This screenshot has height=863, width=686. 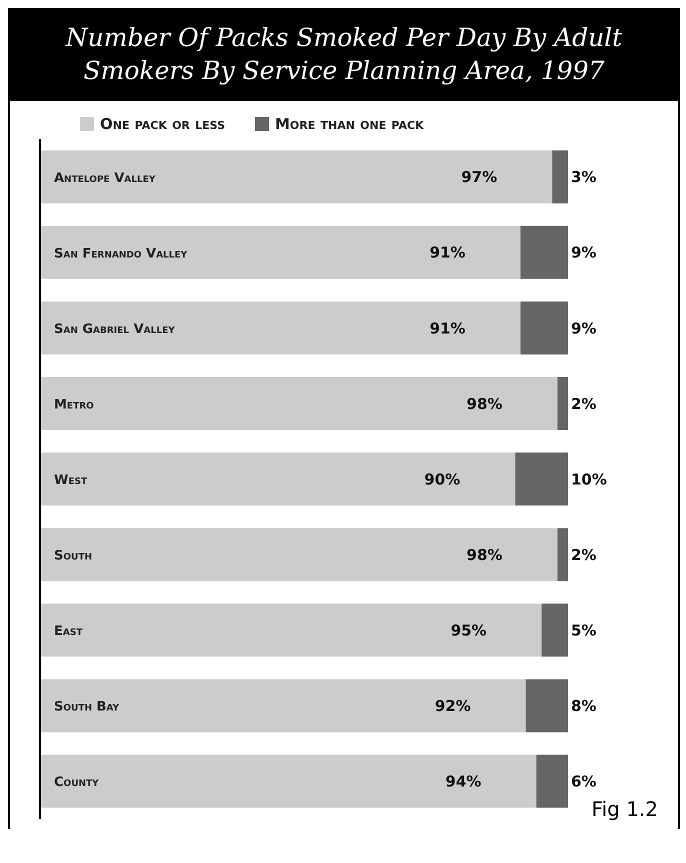 What do you see at coordinates (121, 254) in the screenshot?
I see `y-tick-label: San Fernando Valley` at bounding box center [121, 254].